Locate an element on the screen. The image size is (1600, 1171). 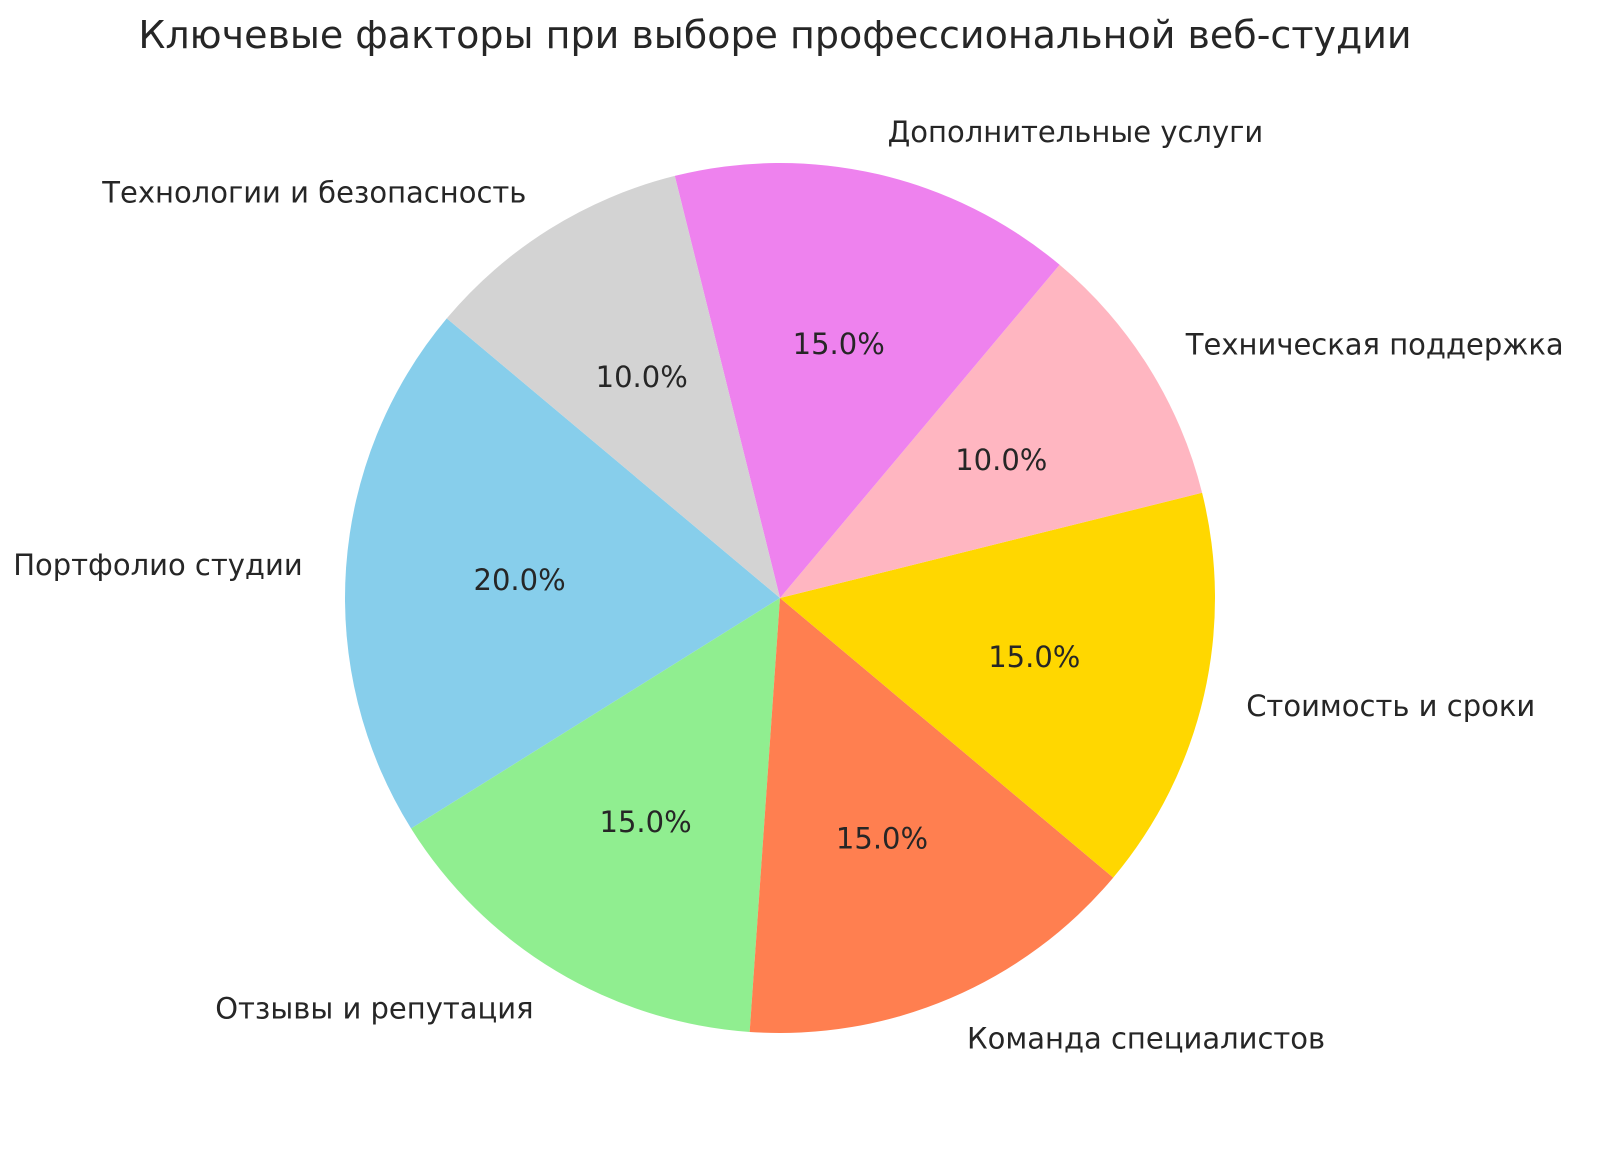
pie-slice-label-4: Техническая поддержка is located at coordinates (1374, 345).